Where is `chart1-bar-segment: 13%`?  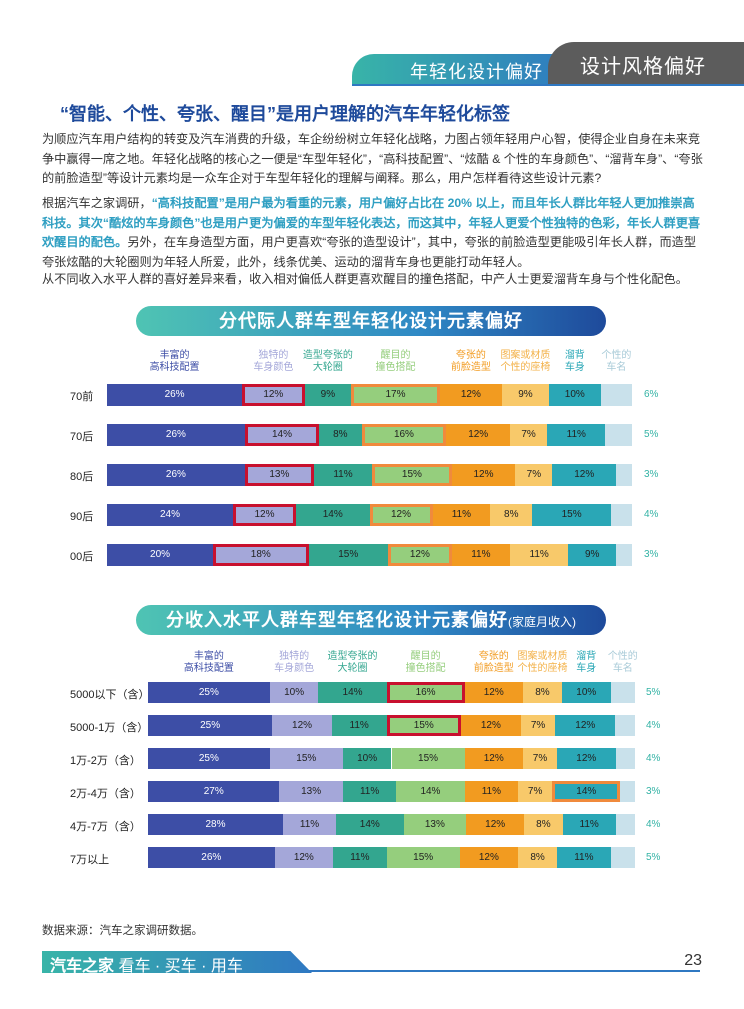
chart1-bar-segment: 13% is located at coordinates (279, 475).